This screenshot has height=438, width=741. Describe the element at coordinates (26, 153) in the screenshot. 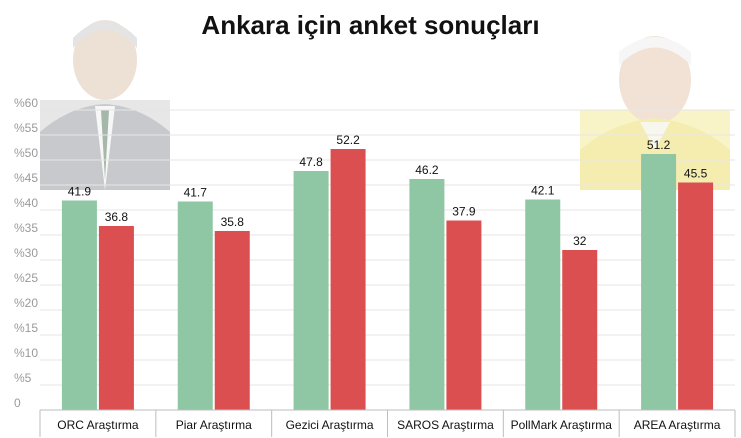

I see `y-tick-label: %50` at that location.